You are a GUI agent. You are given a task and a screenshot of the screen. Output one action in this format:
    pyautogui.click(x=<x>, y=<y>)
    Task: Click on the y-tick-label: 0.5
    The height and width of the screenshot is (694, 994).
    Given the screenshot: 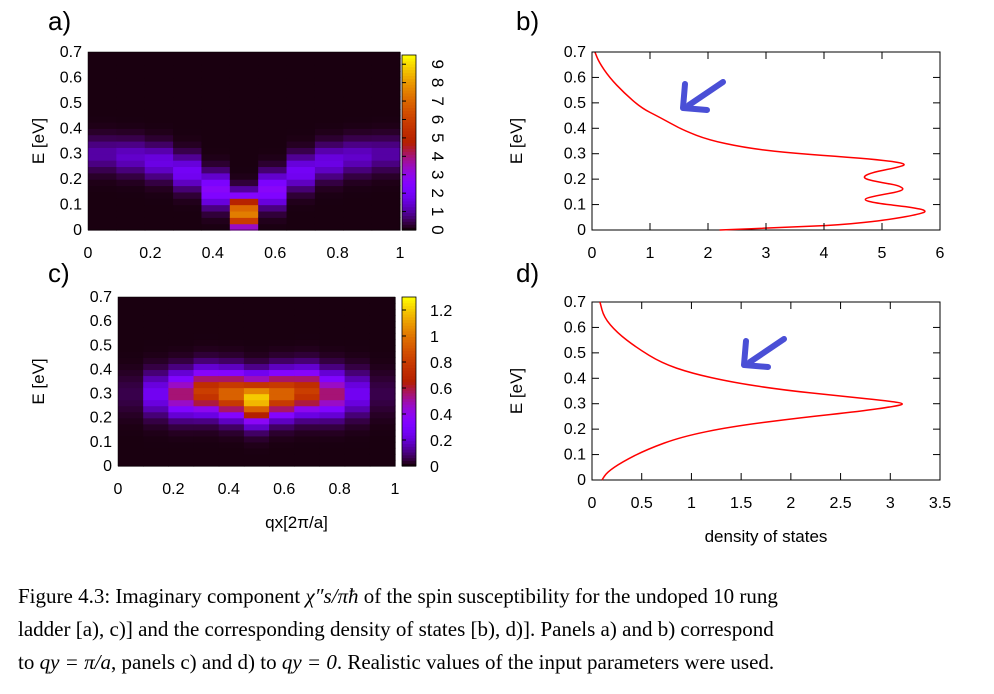 What is the action you would take?
    pyautogui.click(x=575, y=353)
    